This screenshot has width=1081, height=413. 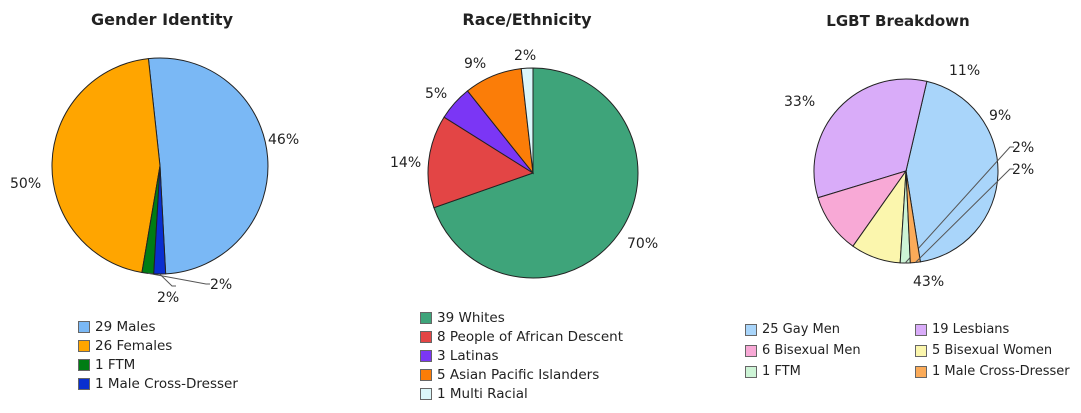 I want to click on legend-item: 5 Asian Pacific Islanders, so click(x=521, y=374).